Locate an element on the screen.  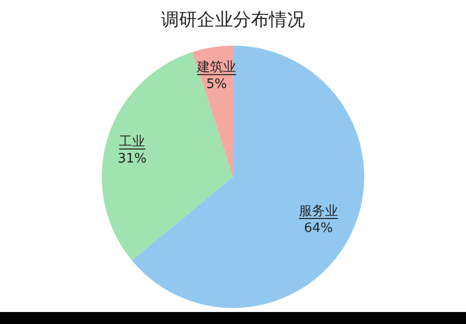
data-label: 5% is located at coordinates (216, 84).